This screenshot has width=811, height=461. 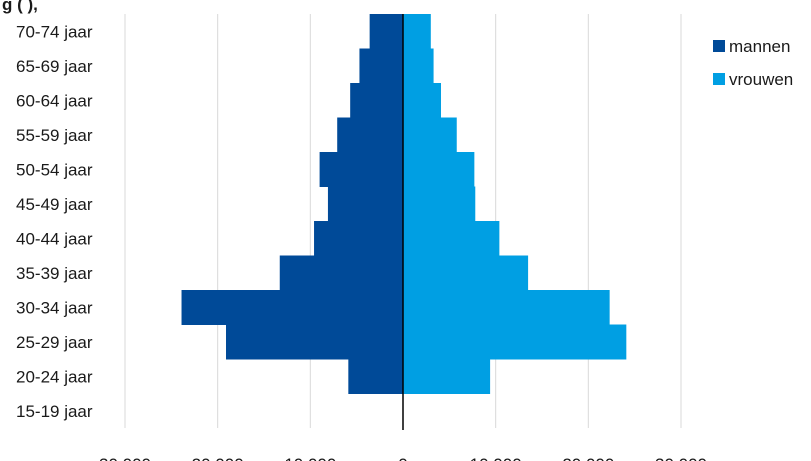 I want to click on legend-label-mannen: mannen, so click(x=759, y=46).